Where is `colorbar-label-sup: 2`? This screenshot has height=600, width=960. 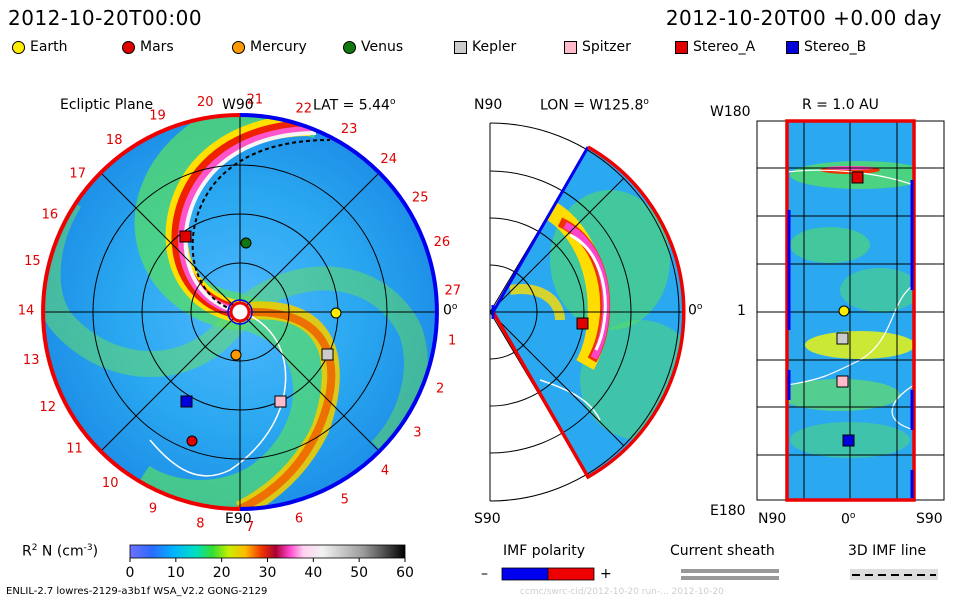 colorbar-label-sup: 2 is located at coordinates (34, 548).